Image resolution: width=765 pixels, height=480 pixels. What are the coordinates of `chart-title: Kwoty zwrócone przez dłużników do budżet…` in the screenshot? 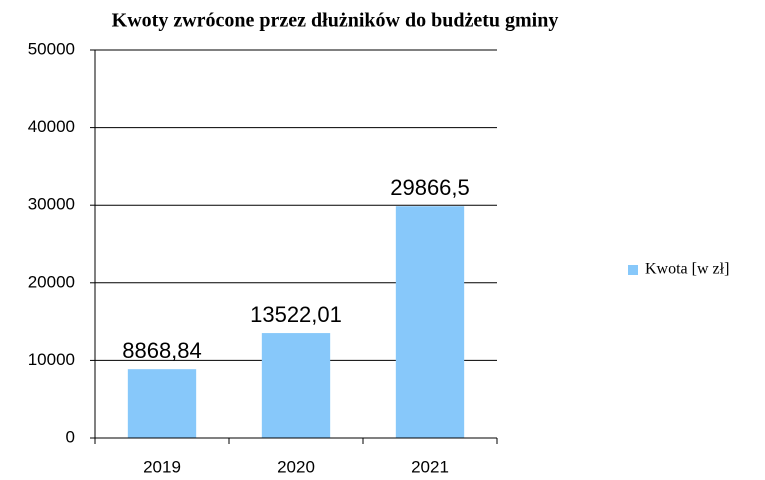 It's located at (335, 21).